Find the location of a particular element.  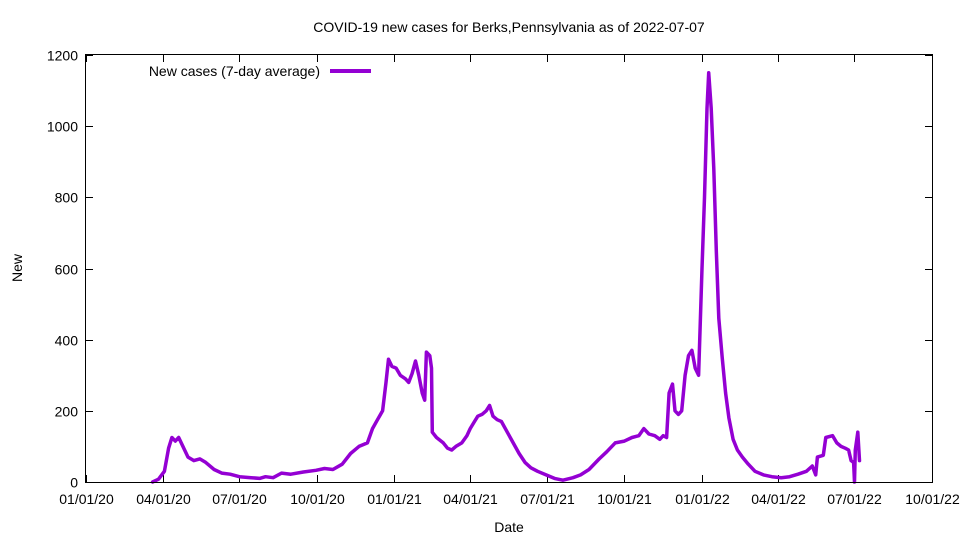

x-tick-label: 04/01/20 is located at coordinates (163, 499).